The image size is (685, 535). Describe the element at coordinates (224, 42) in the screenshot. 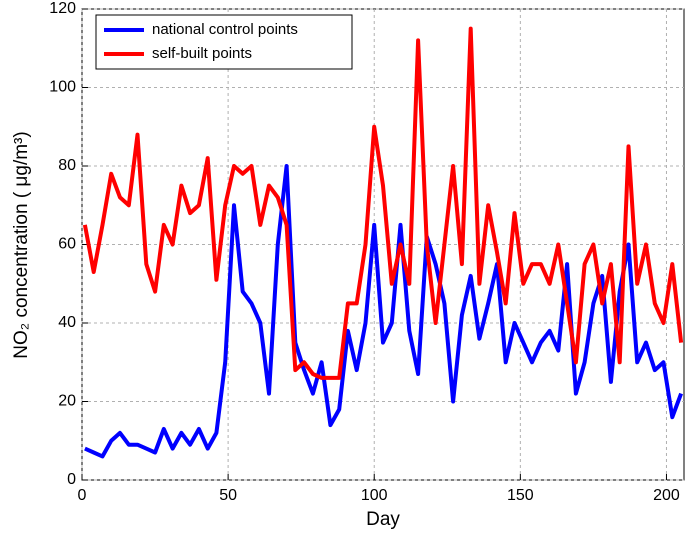

I see `legend-box` at that location.